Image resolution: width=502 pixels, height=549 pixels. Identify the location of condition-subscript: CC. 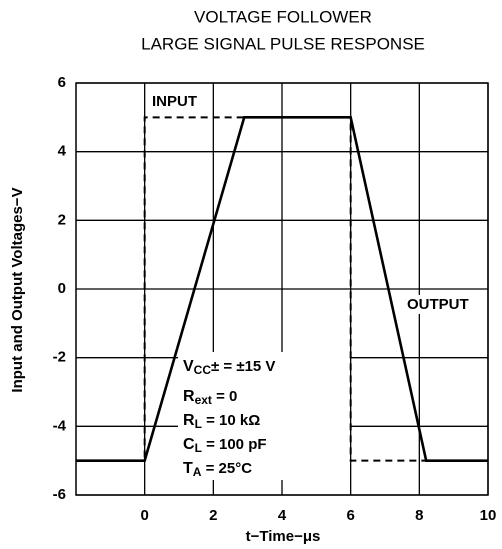
(203, 370).